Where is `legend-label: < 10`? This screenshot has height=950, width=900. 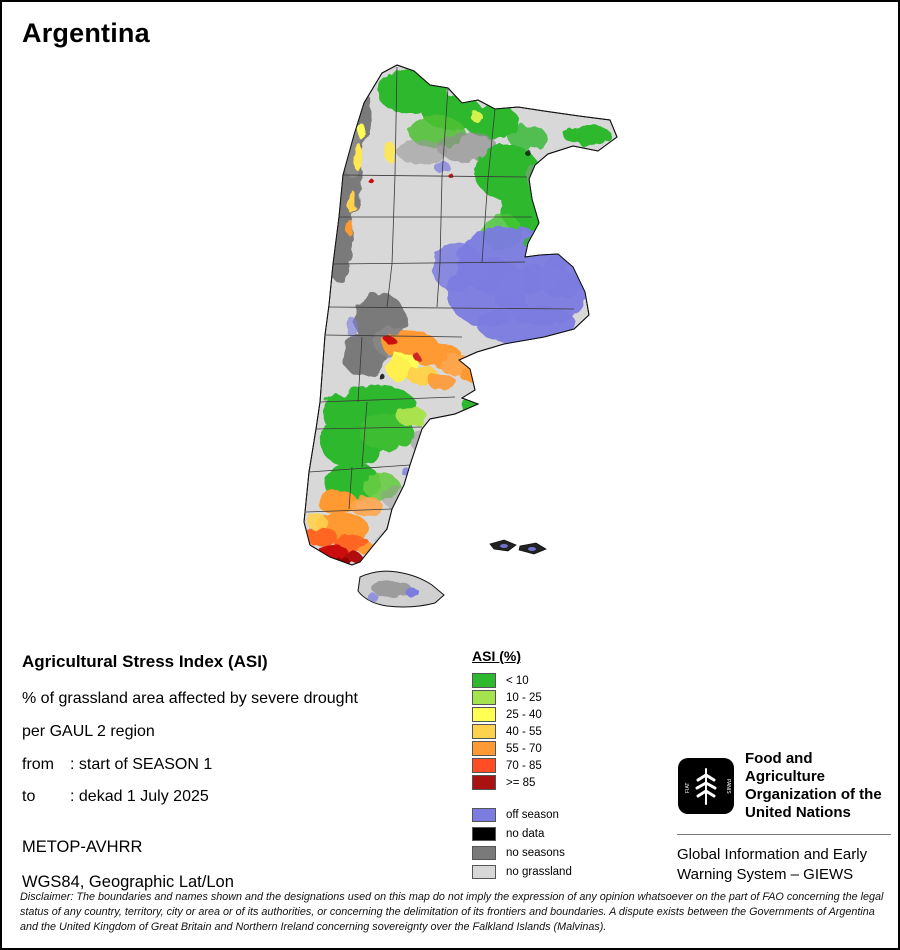 legend-label: < 10 is located at coordinates (517, 680).